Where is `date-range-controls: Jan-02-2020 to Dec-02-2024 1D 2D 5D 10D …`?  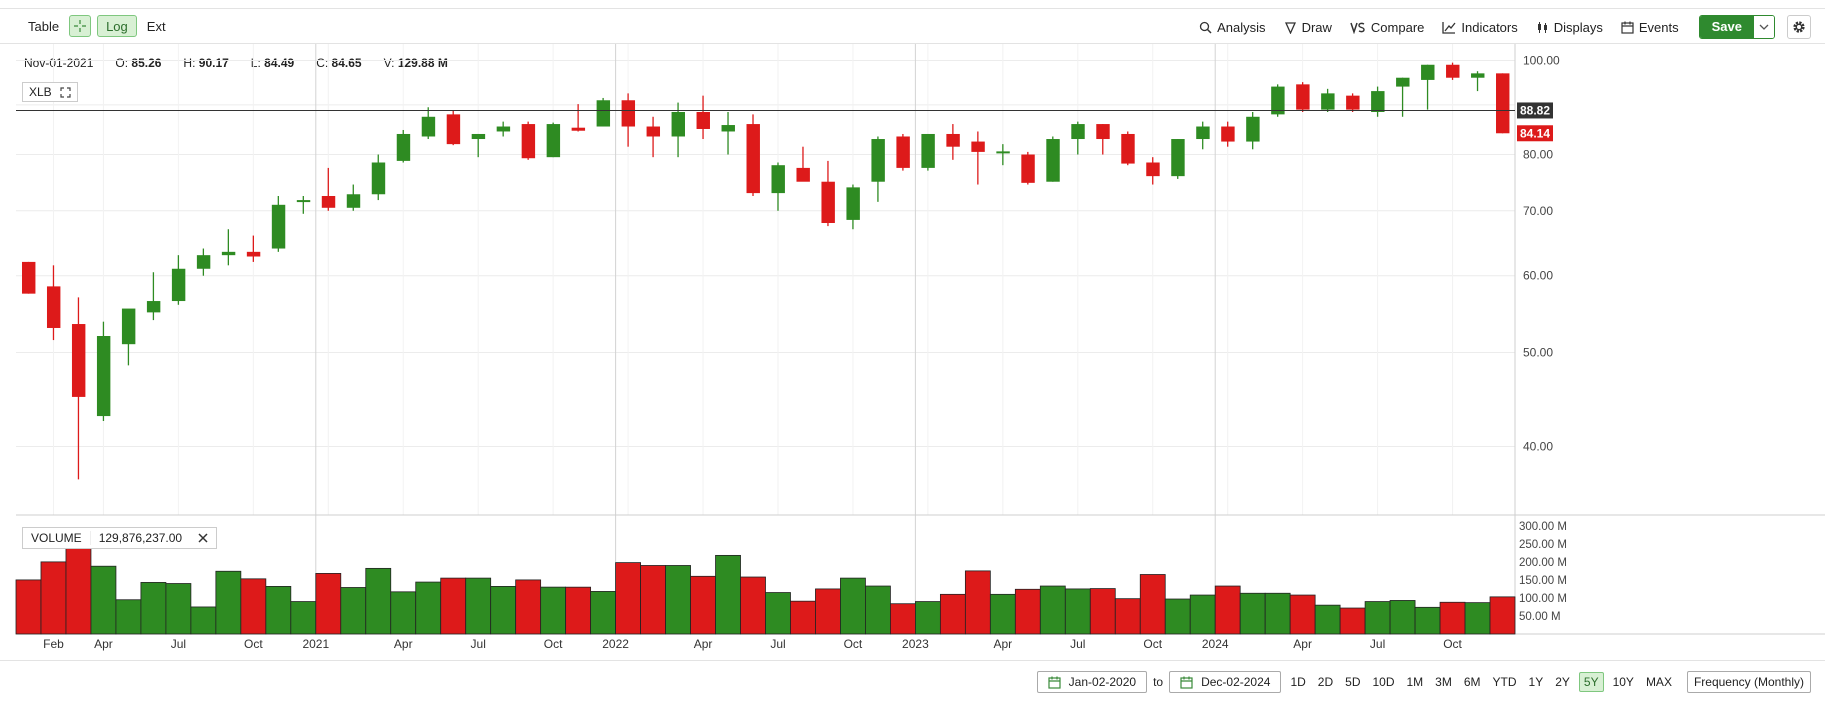
date-range-controls: Jan-02-2020 to Dec-02-2024 1D 2D 5D 10D … is located at coordinates (1423, 682).